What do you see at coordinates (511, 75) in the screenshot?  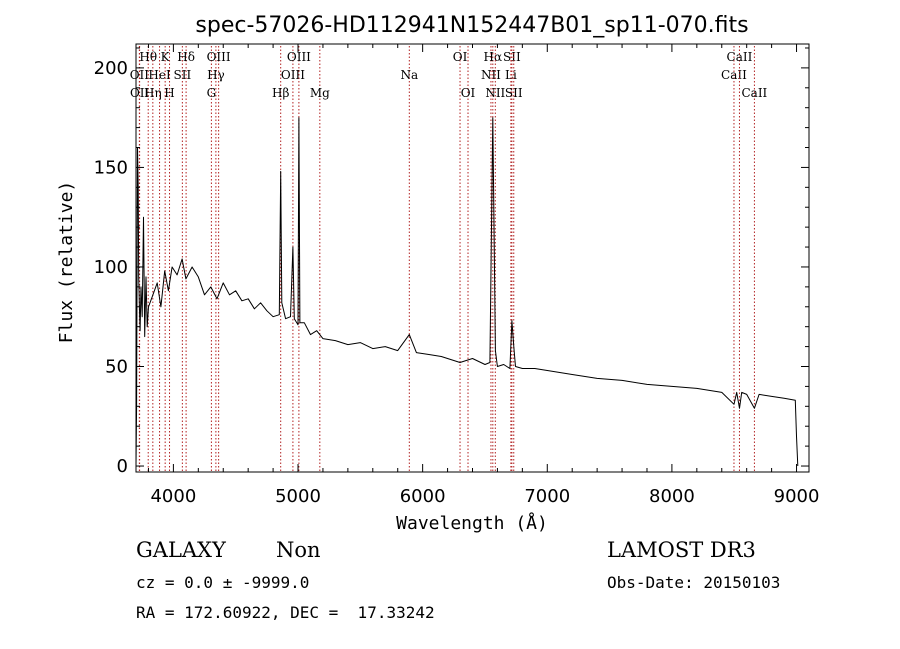 I see `line-marker-label: Li` at bounding box center [511, 75].